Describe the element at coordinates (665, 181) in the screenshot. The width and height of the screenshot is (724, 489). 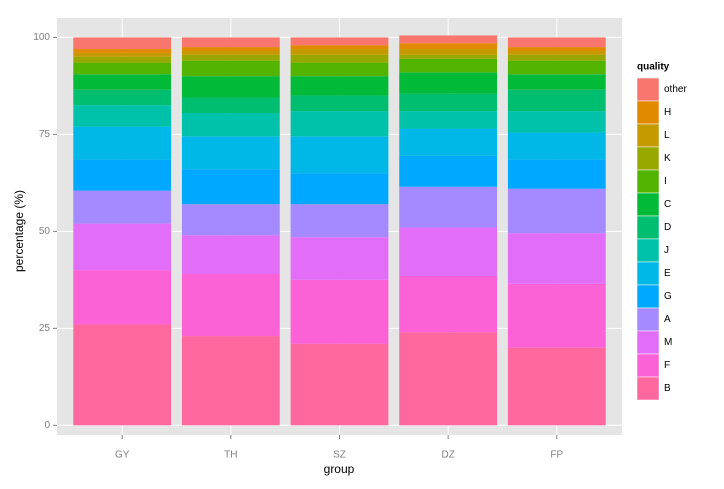
I see `legend-label: I` at that location.